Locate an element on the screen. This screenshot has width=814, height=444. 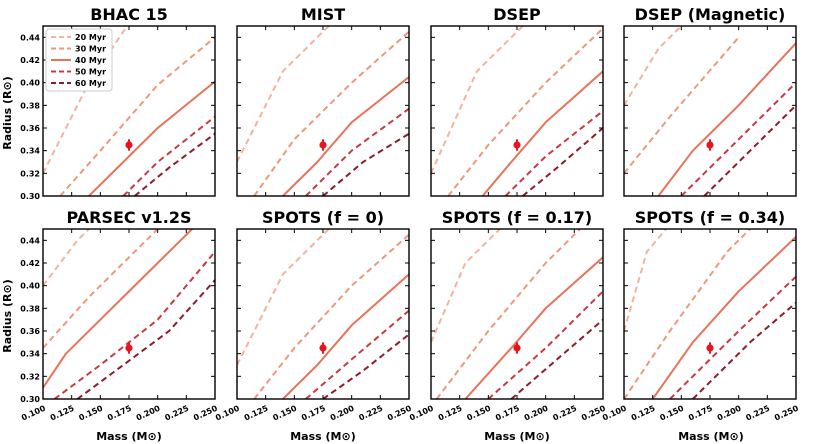
panel-title: DSEP (Magnetic) is located at coordinates (710, 14).